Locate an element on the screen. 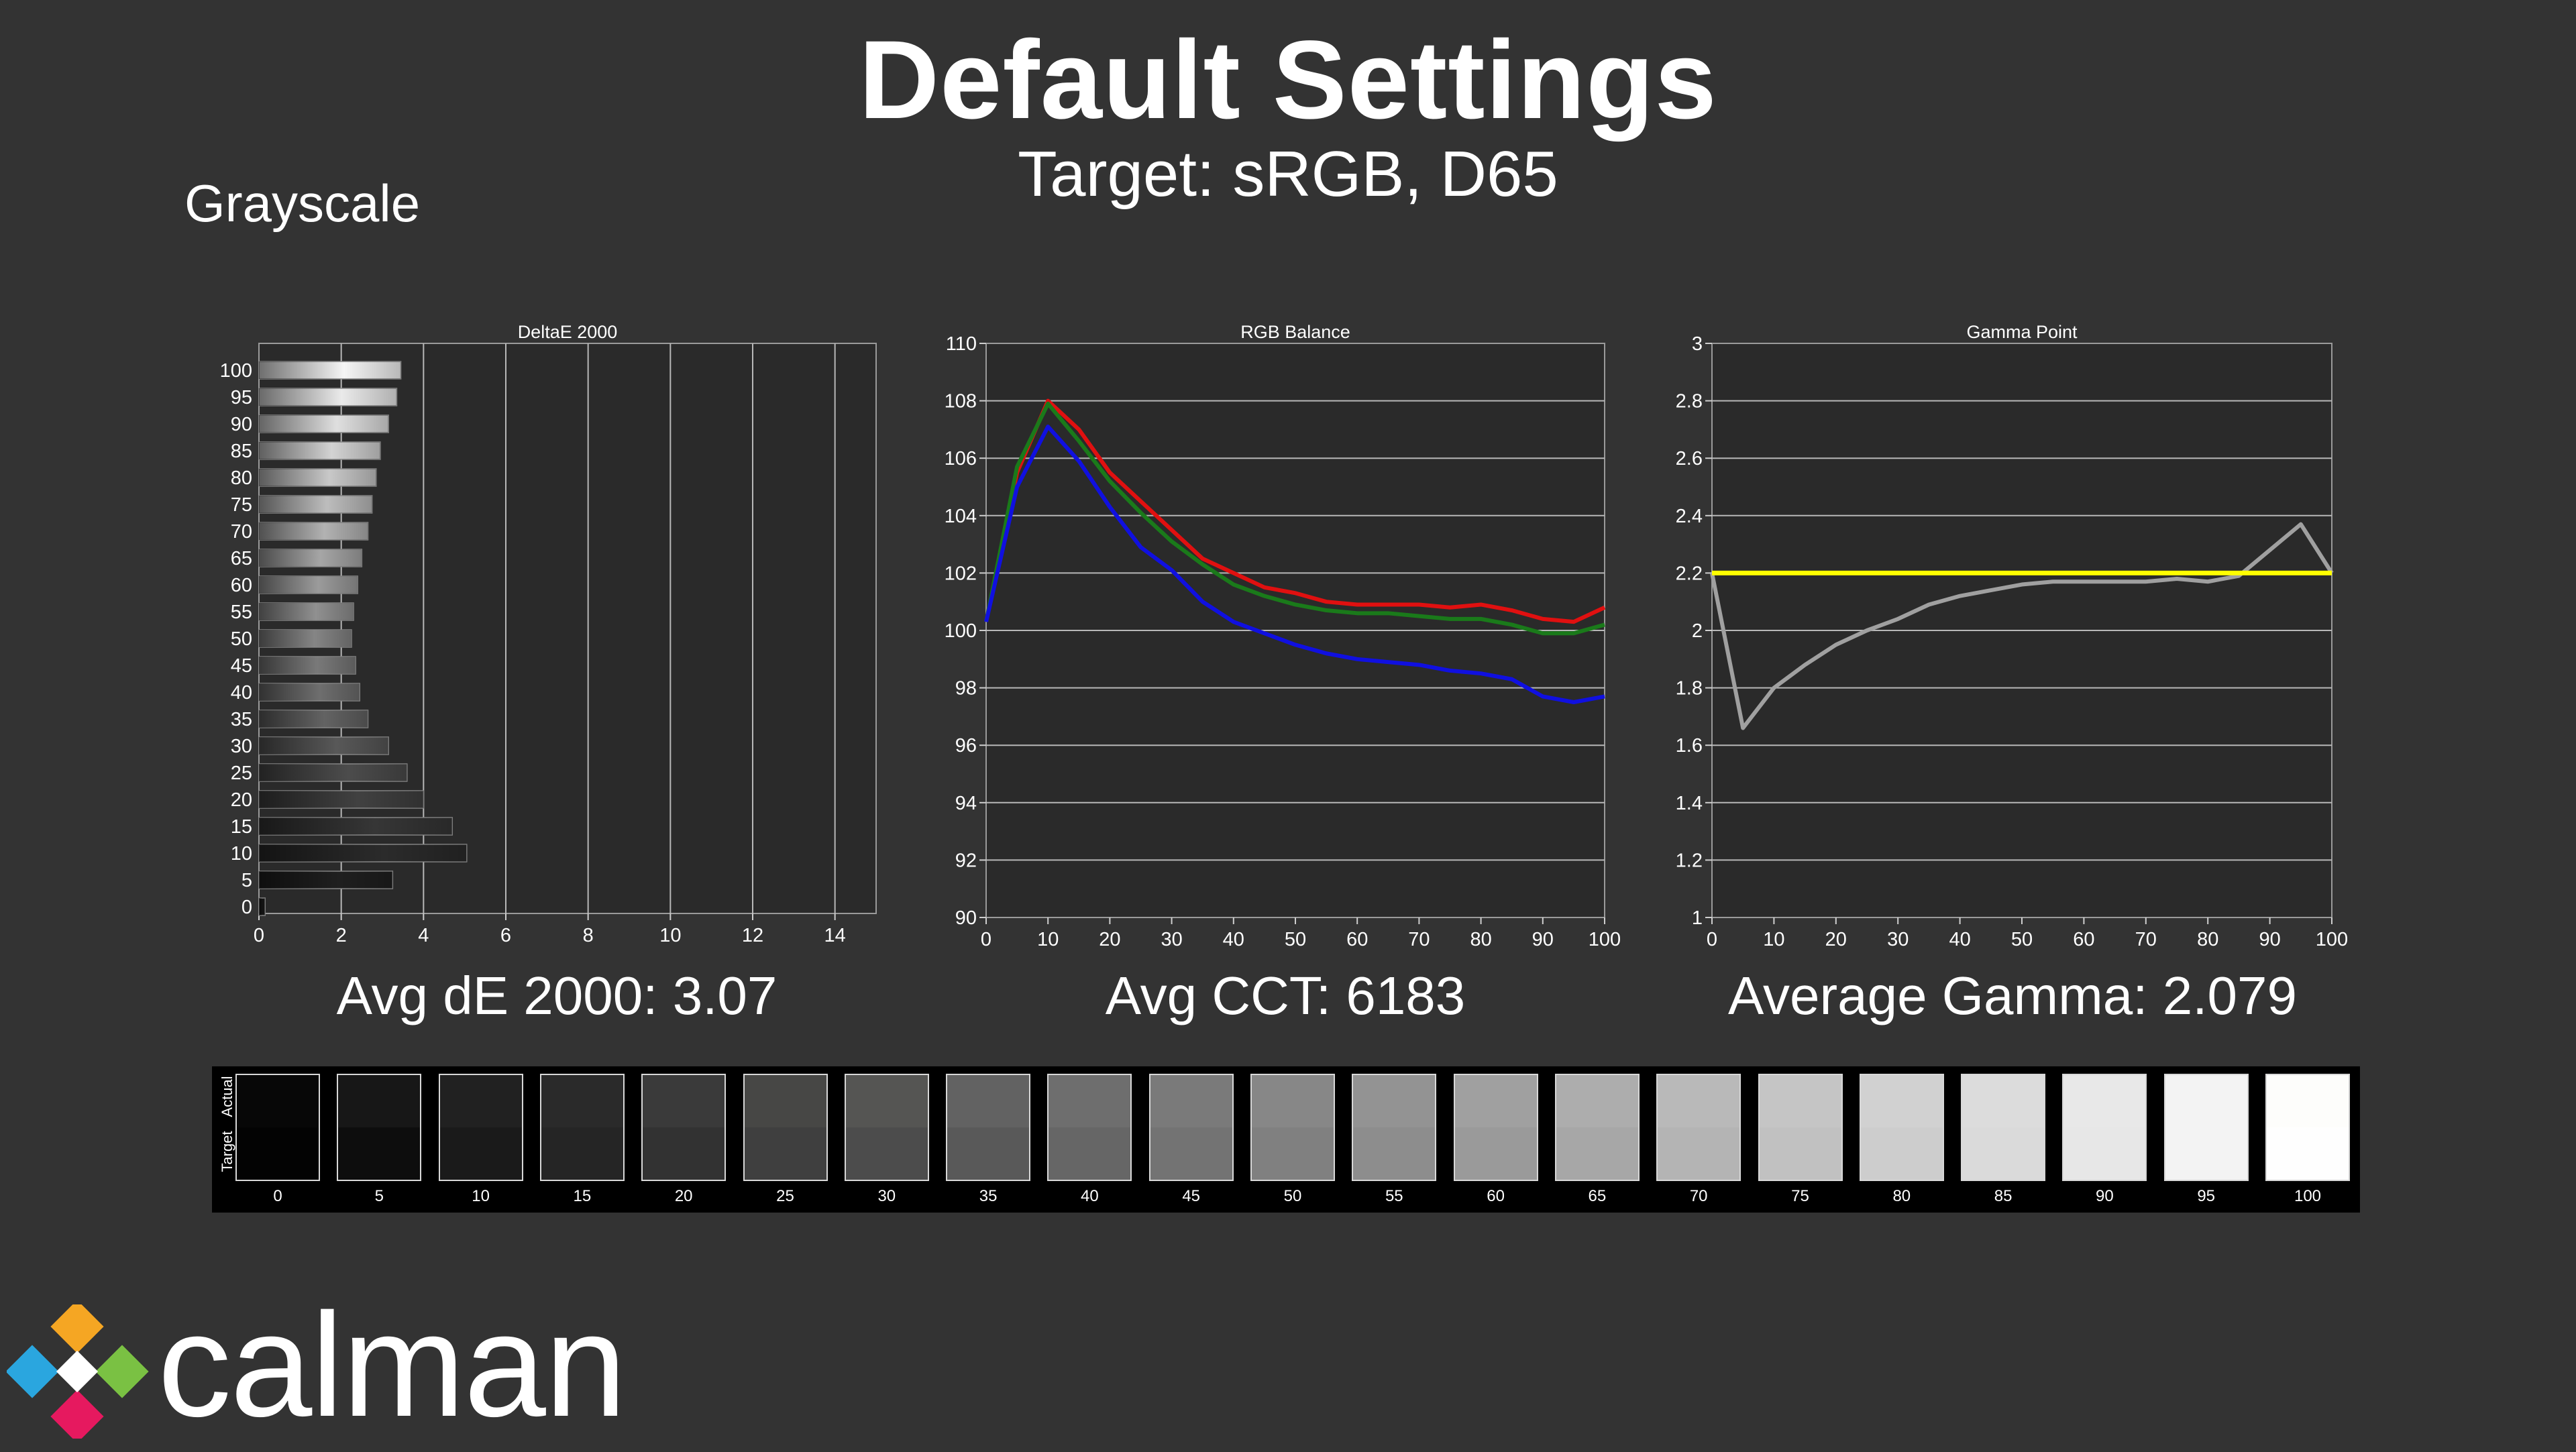 The height and width of the screenshot is (1452, 2576). gamma-x-tick-label: 40 is located at coordinates (1959, 940).